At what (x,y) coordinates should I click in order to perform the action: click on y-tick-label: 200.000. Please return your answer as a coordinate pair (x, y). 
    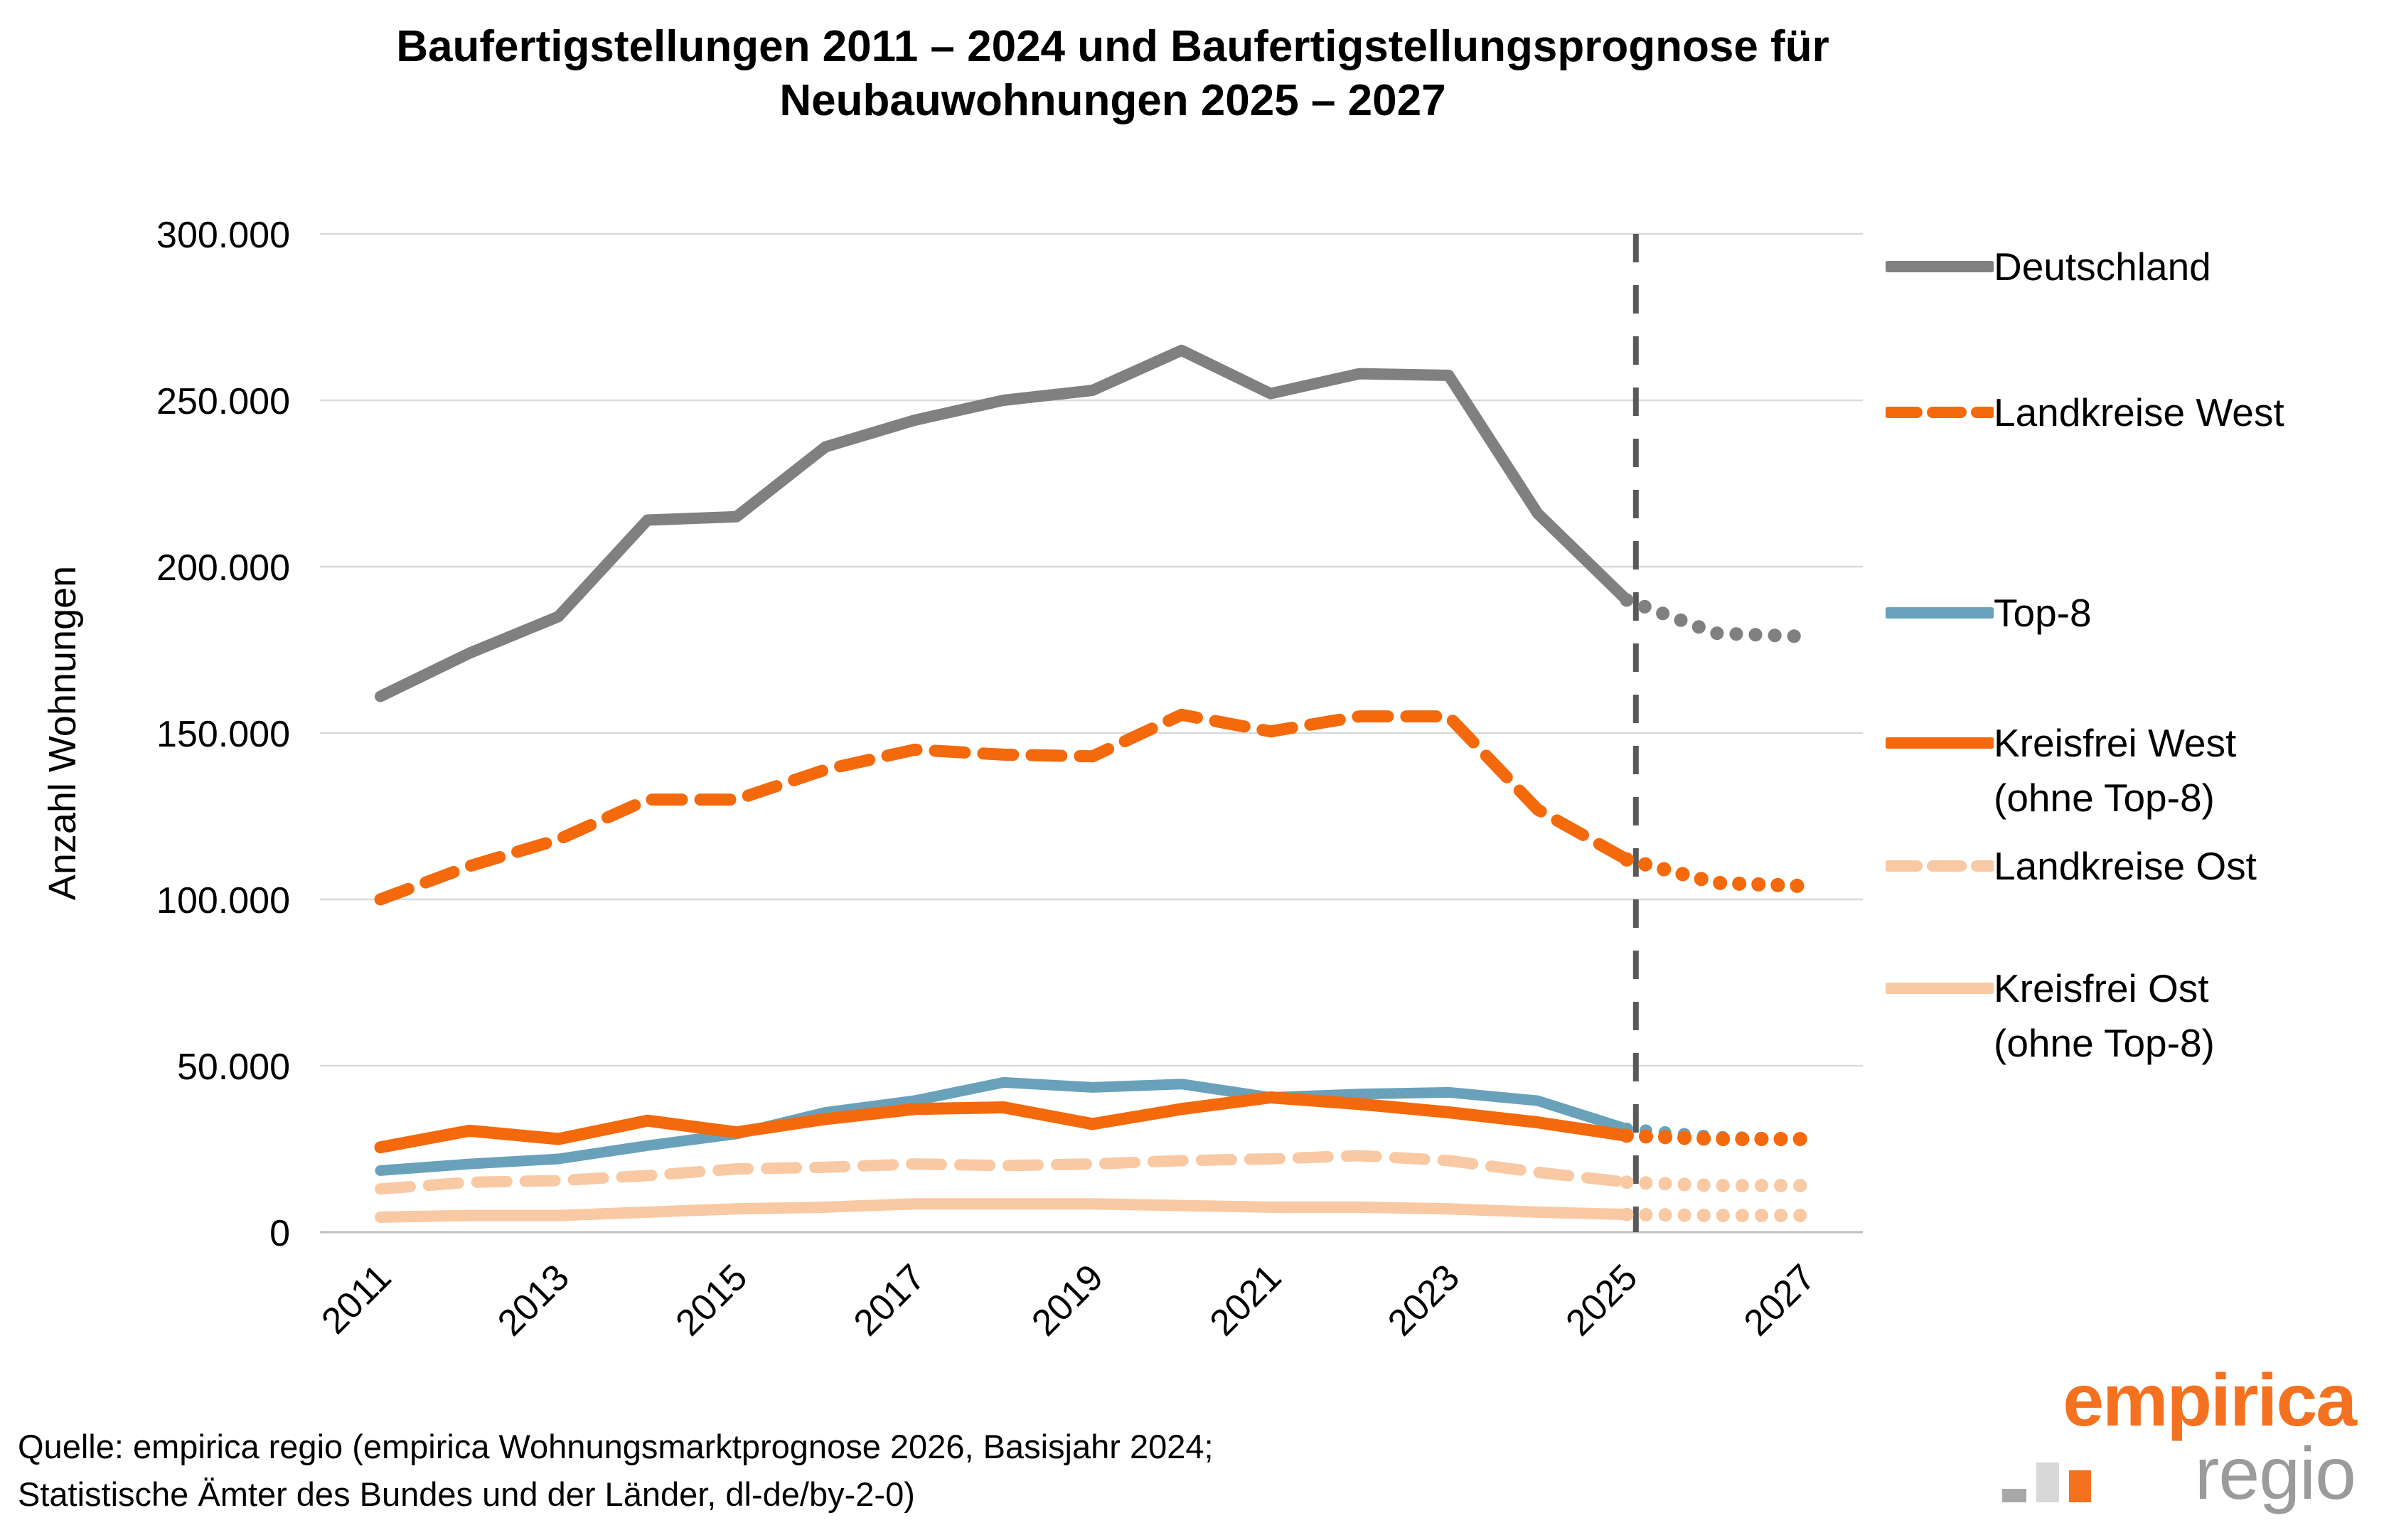
    Looking at the image, I should click on (223, 568).